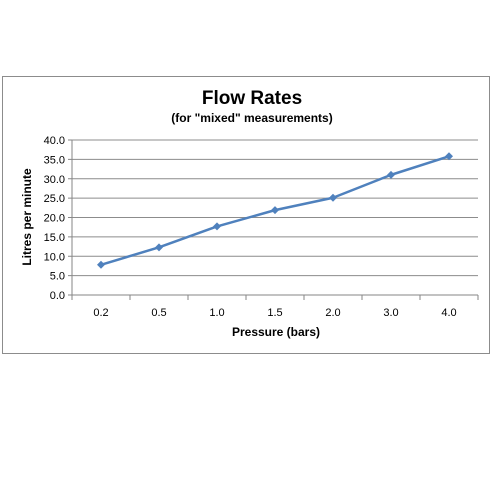 The height and width of the screenshot is (504, 504). Describe the element at coordinates (54, 160) in the screenshot. I see `y-tick-label: 35.0` at that location.